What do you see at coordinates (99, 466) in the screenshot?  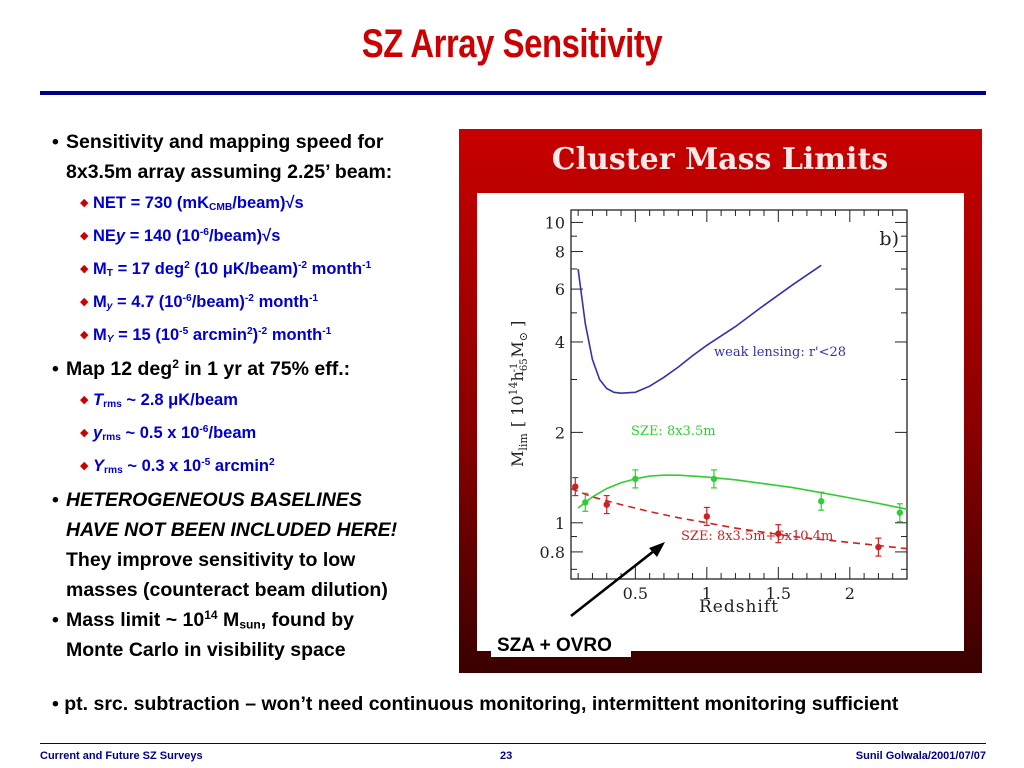 I see `symbol: Y` at bounding box center [99, 466].